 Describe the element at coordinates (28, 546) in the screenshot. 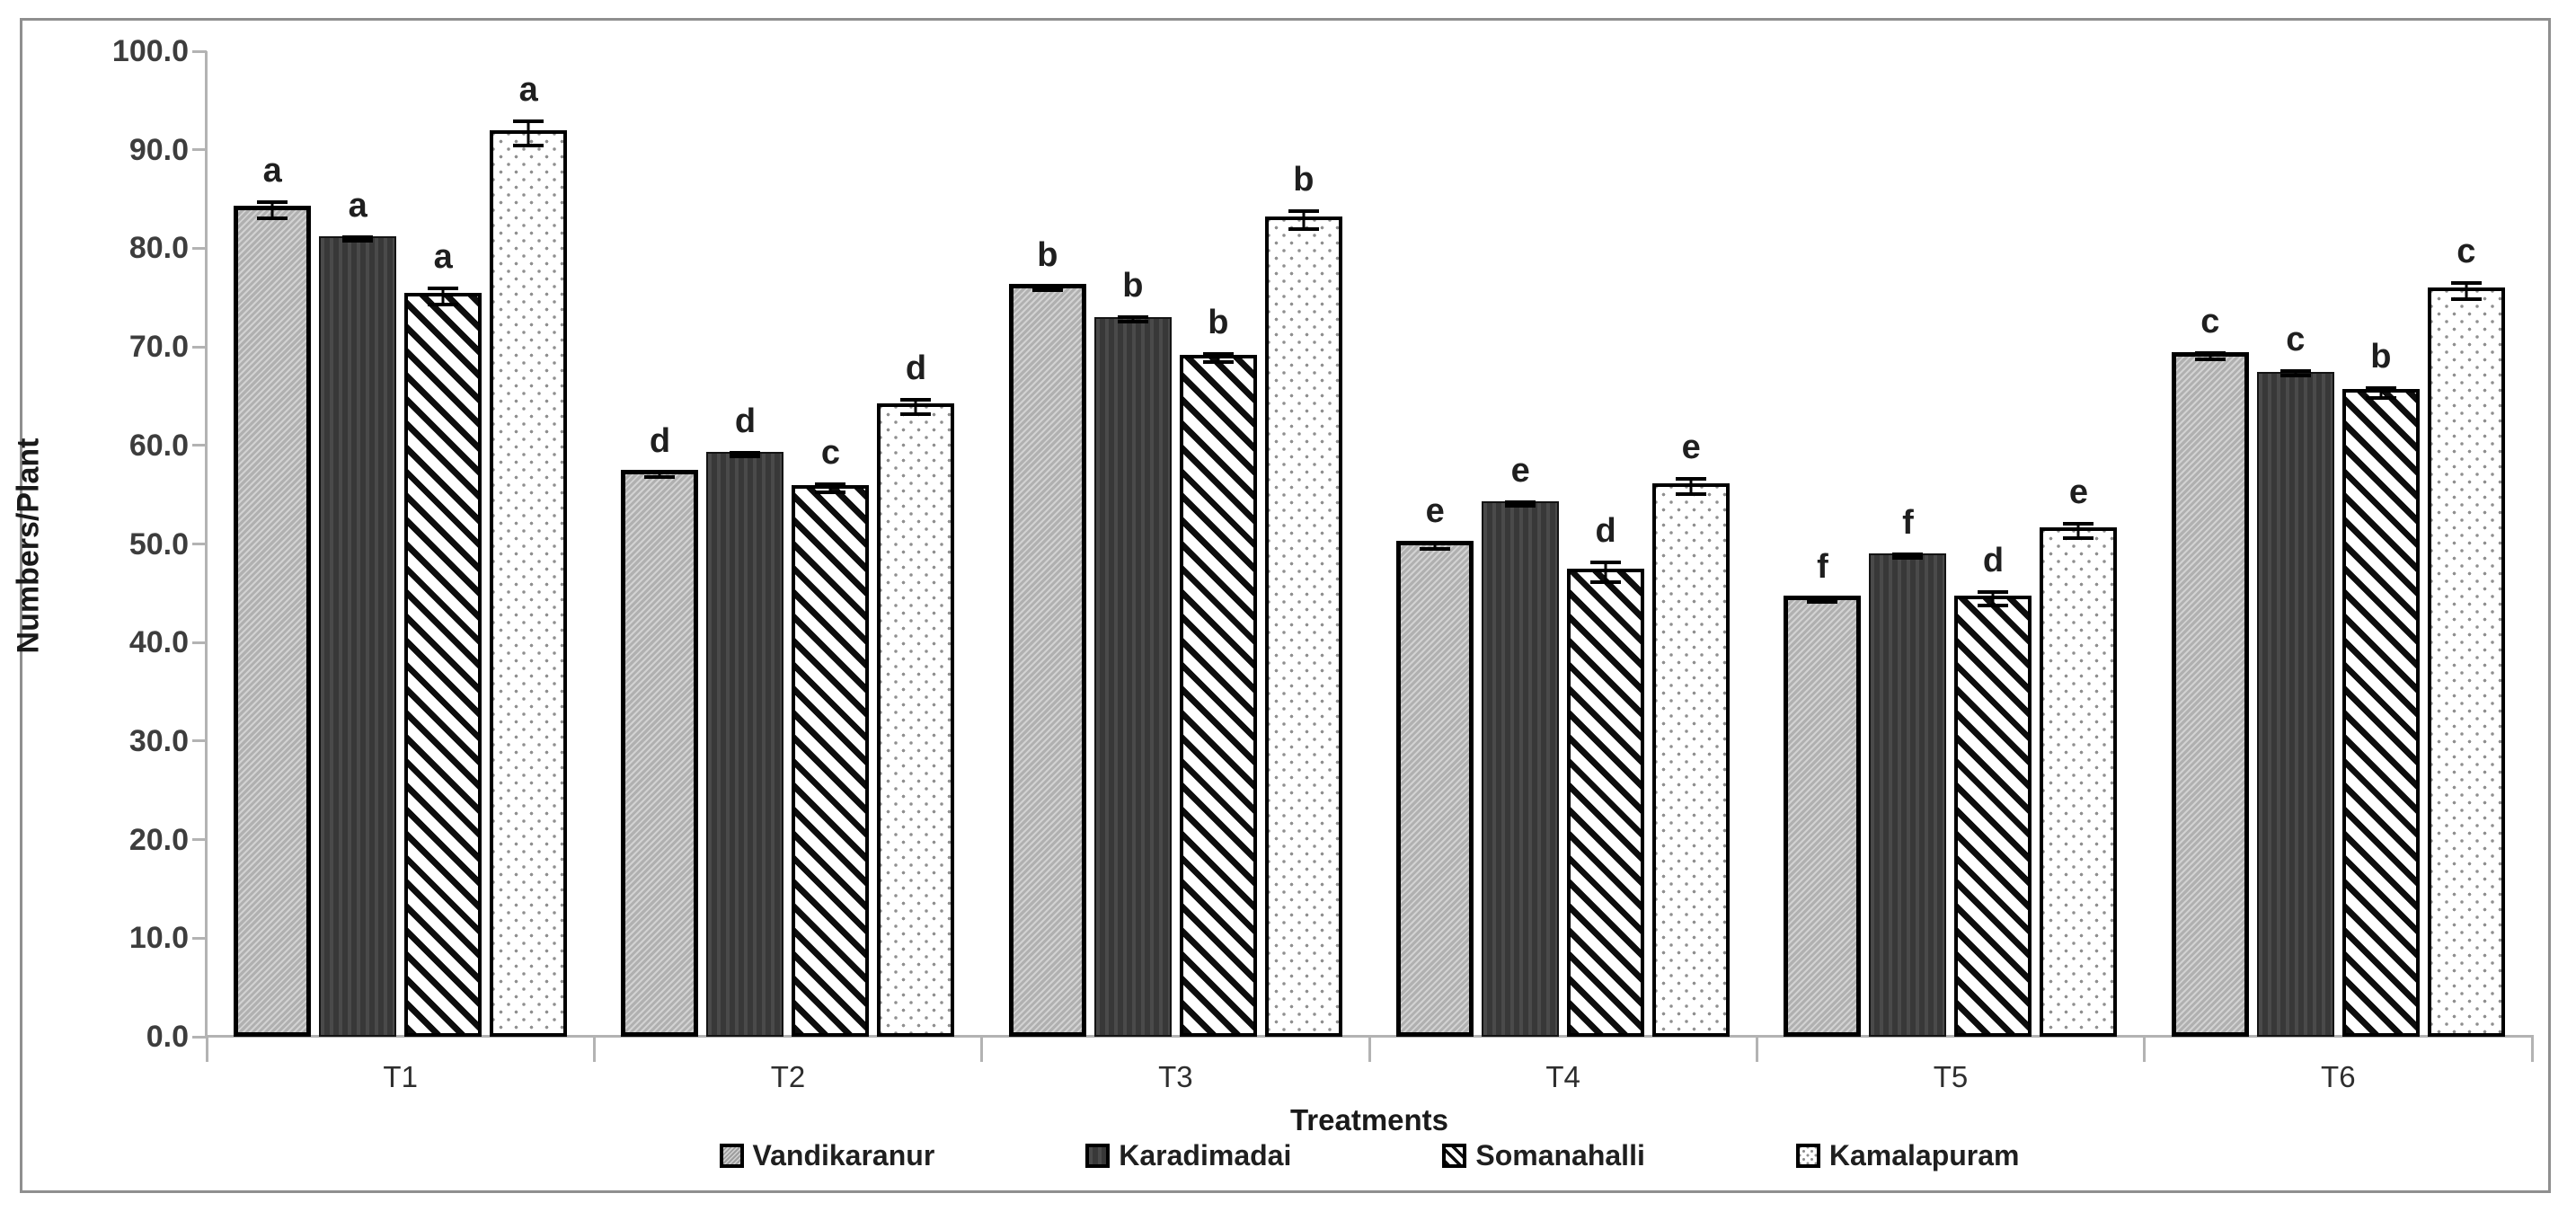

I see `y-axis-title: Numbers/Plant` at that location.